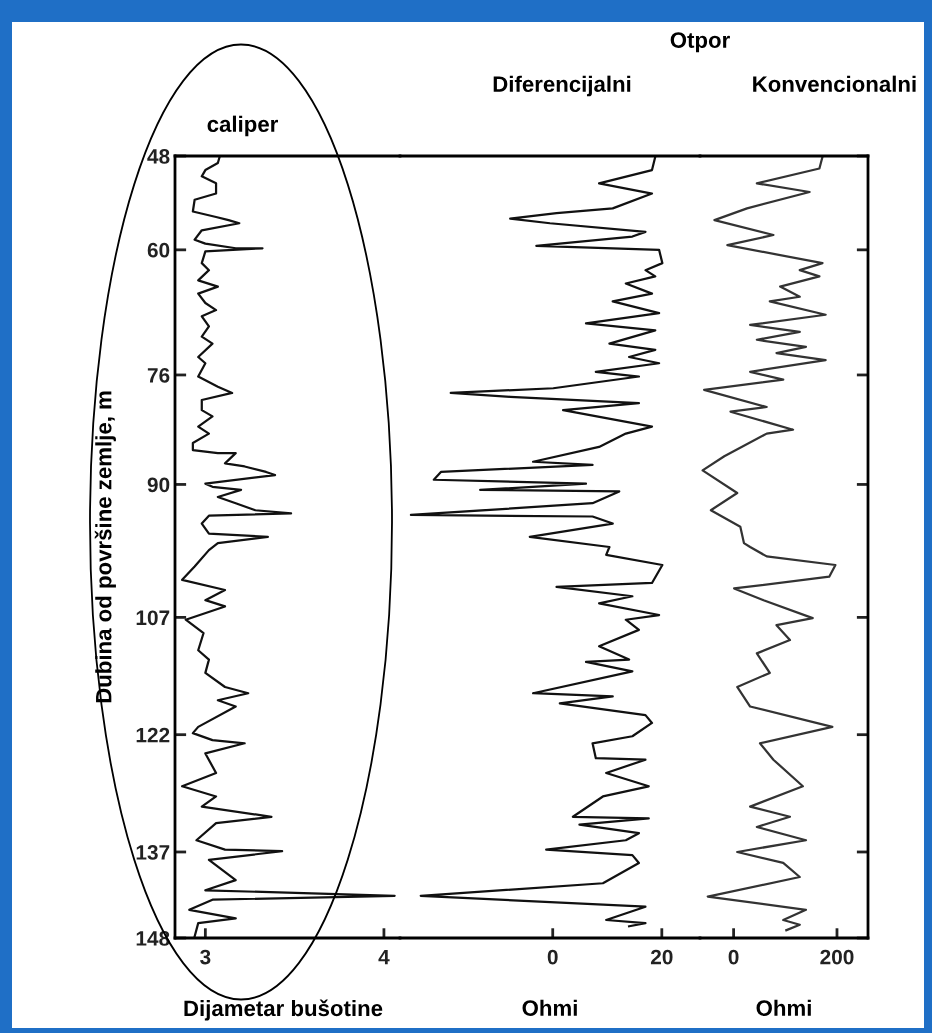 Image resolution: width=932 pixels, height=1033 pixels. I want to click on chart-title: caliper, so click(242, 126).